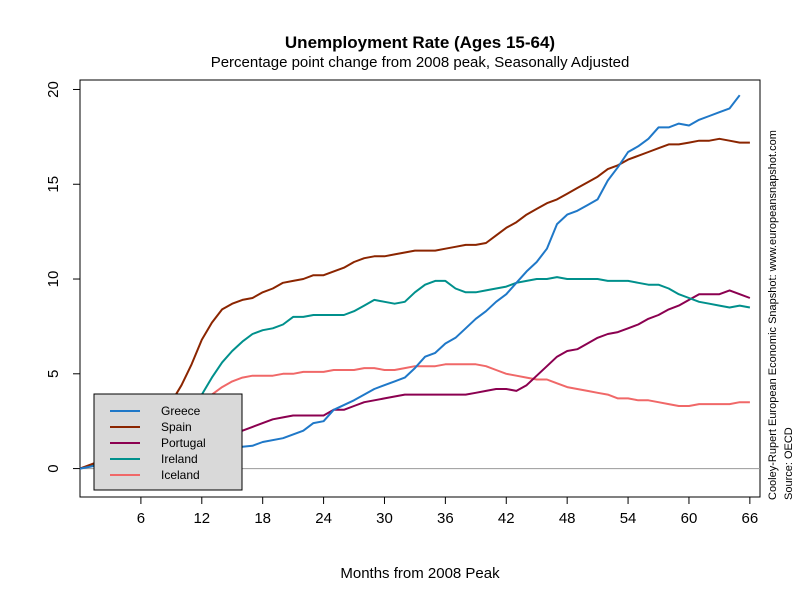  I want to click on x-tick-label: 24, so click(323, 518).